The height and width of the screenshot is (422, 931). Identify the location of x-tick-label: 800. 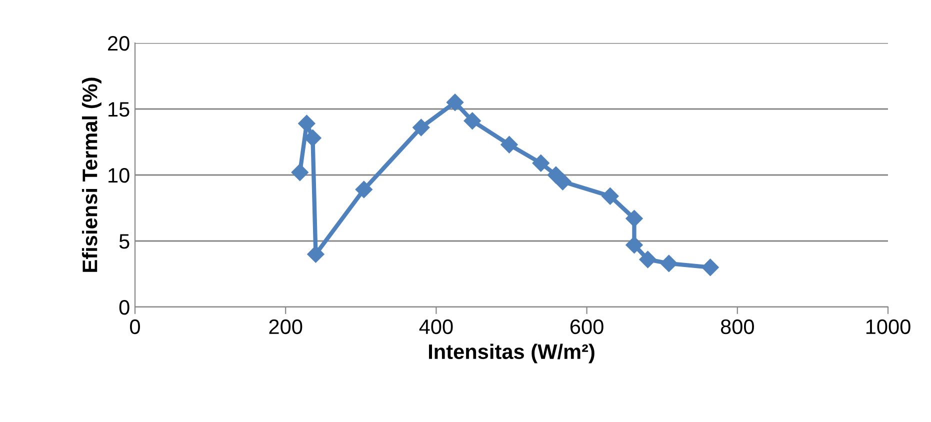
(737, 326).